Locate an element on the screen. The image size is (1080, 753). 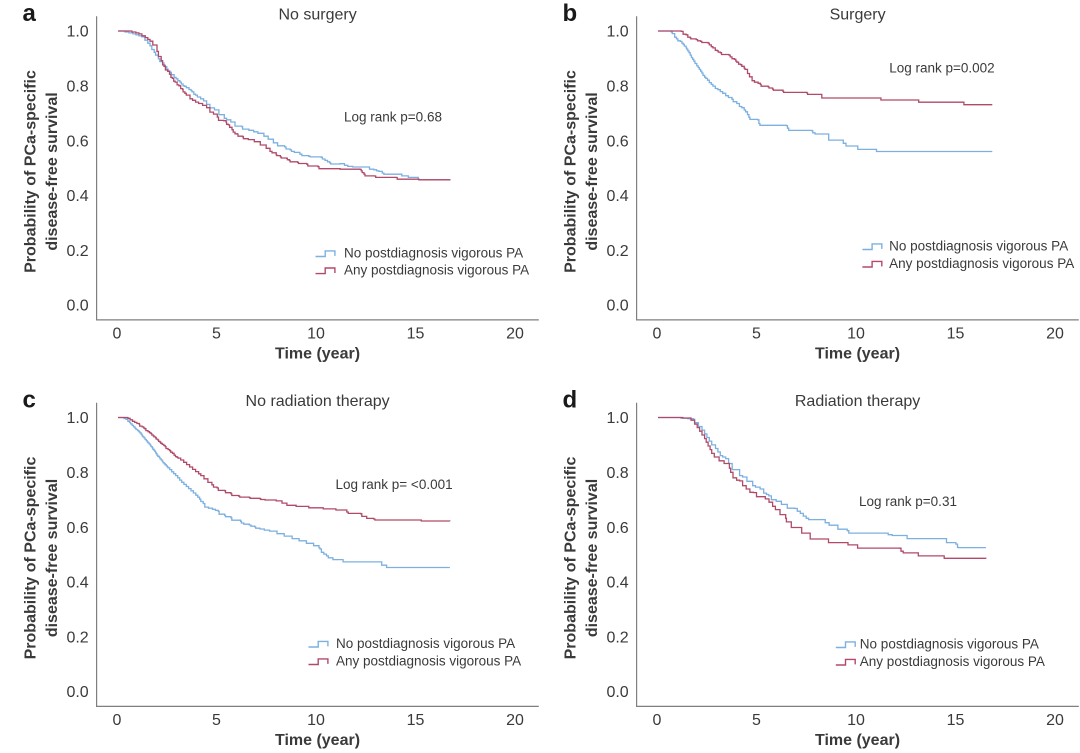
svg-text: No surgery is located at coordinates (317, 14).